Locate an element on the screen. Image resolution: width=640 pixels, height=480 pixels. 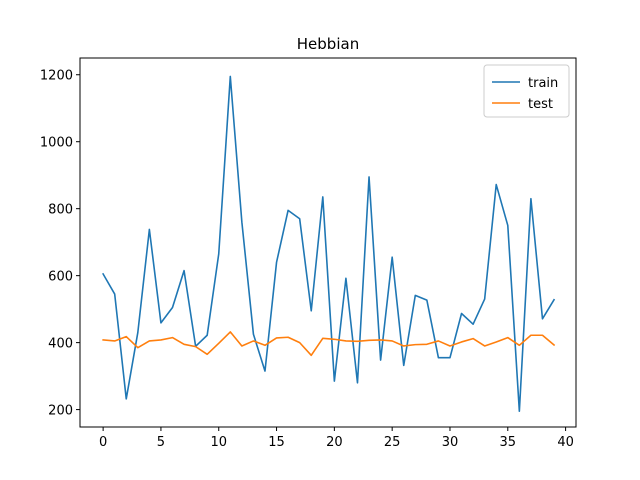
x-tick-label-15: 15 is located at coordinates (276, 442).